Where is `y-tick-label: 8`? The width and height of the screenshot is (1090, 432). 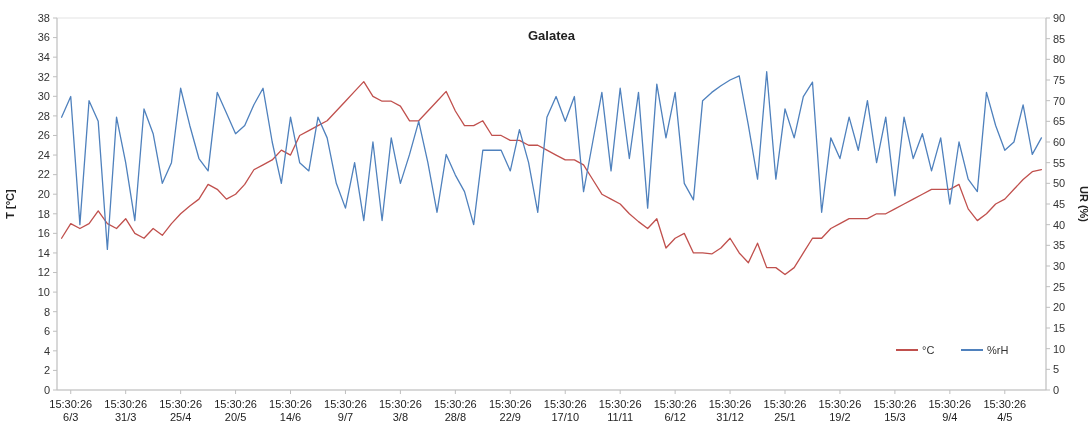
y-tick-label: 8 is located at coordinates (46, 311).